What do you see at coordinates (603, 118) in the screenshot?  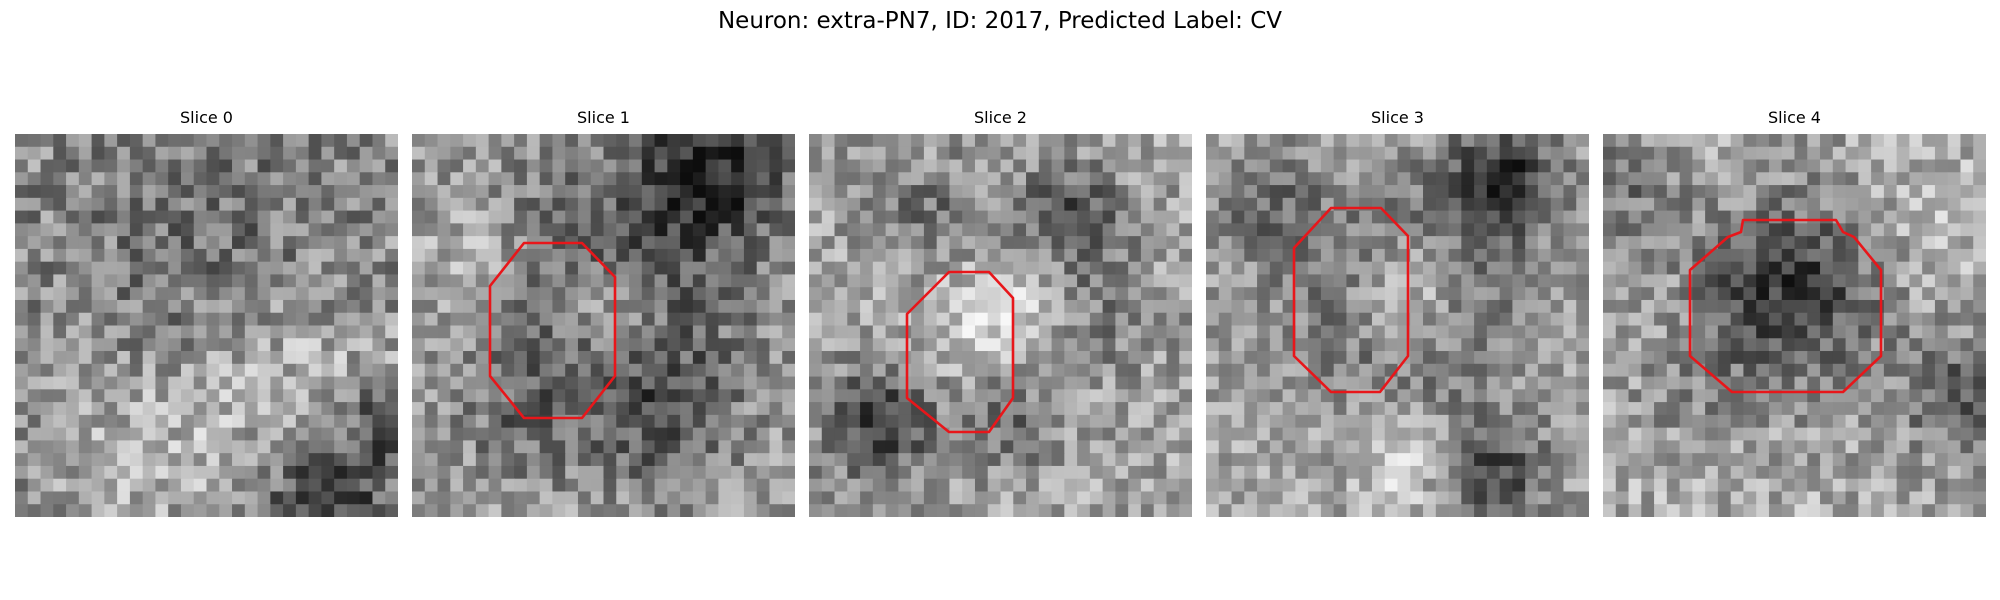 I see `slice-title: Slice 1` at bounding box center [603, 118].